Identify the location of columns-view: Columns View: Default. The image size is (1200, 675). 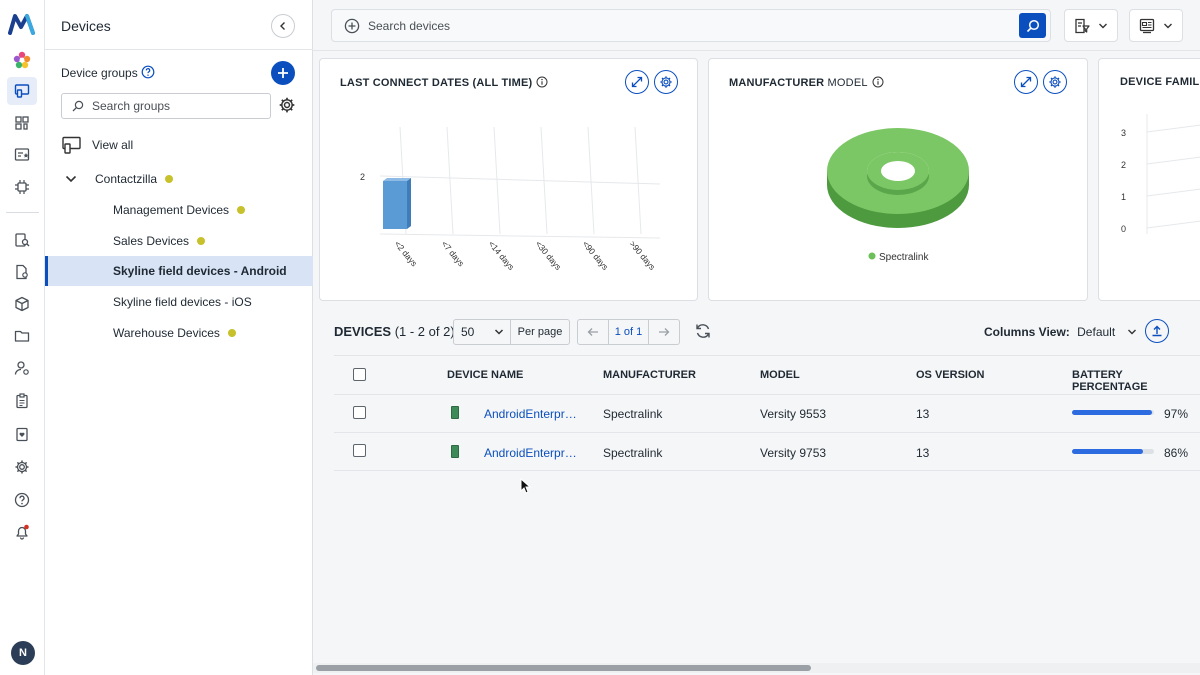
(1060, 332).